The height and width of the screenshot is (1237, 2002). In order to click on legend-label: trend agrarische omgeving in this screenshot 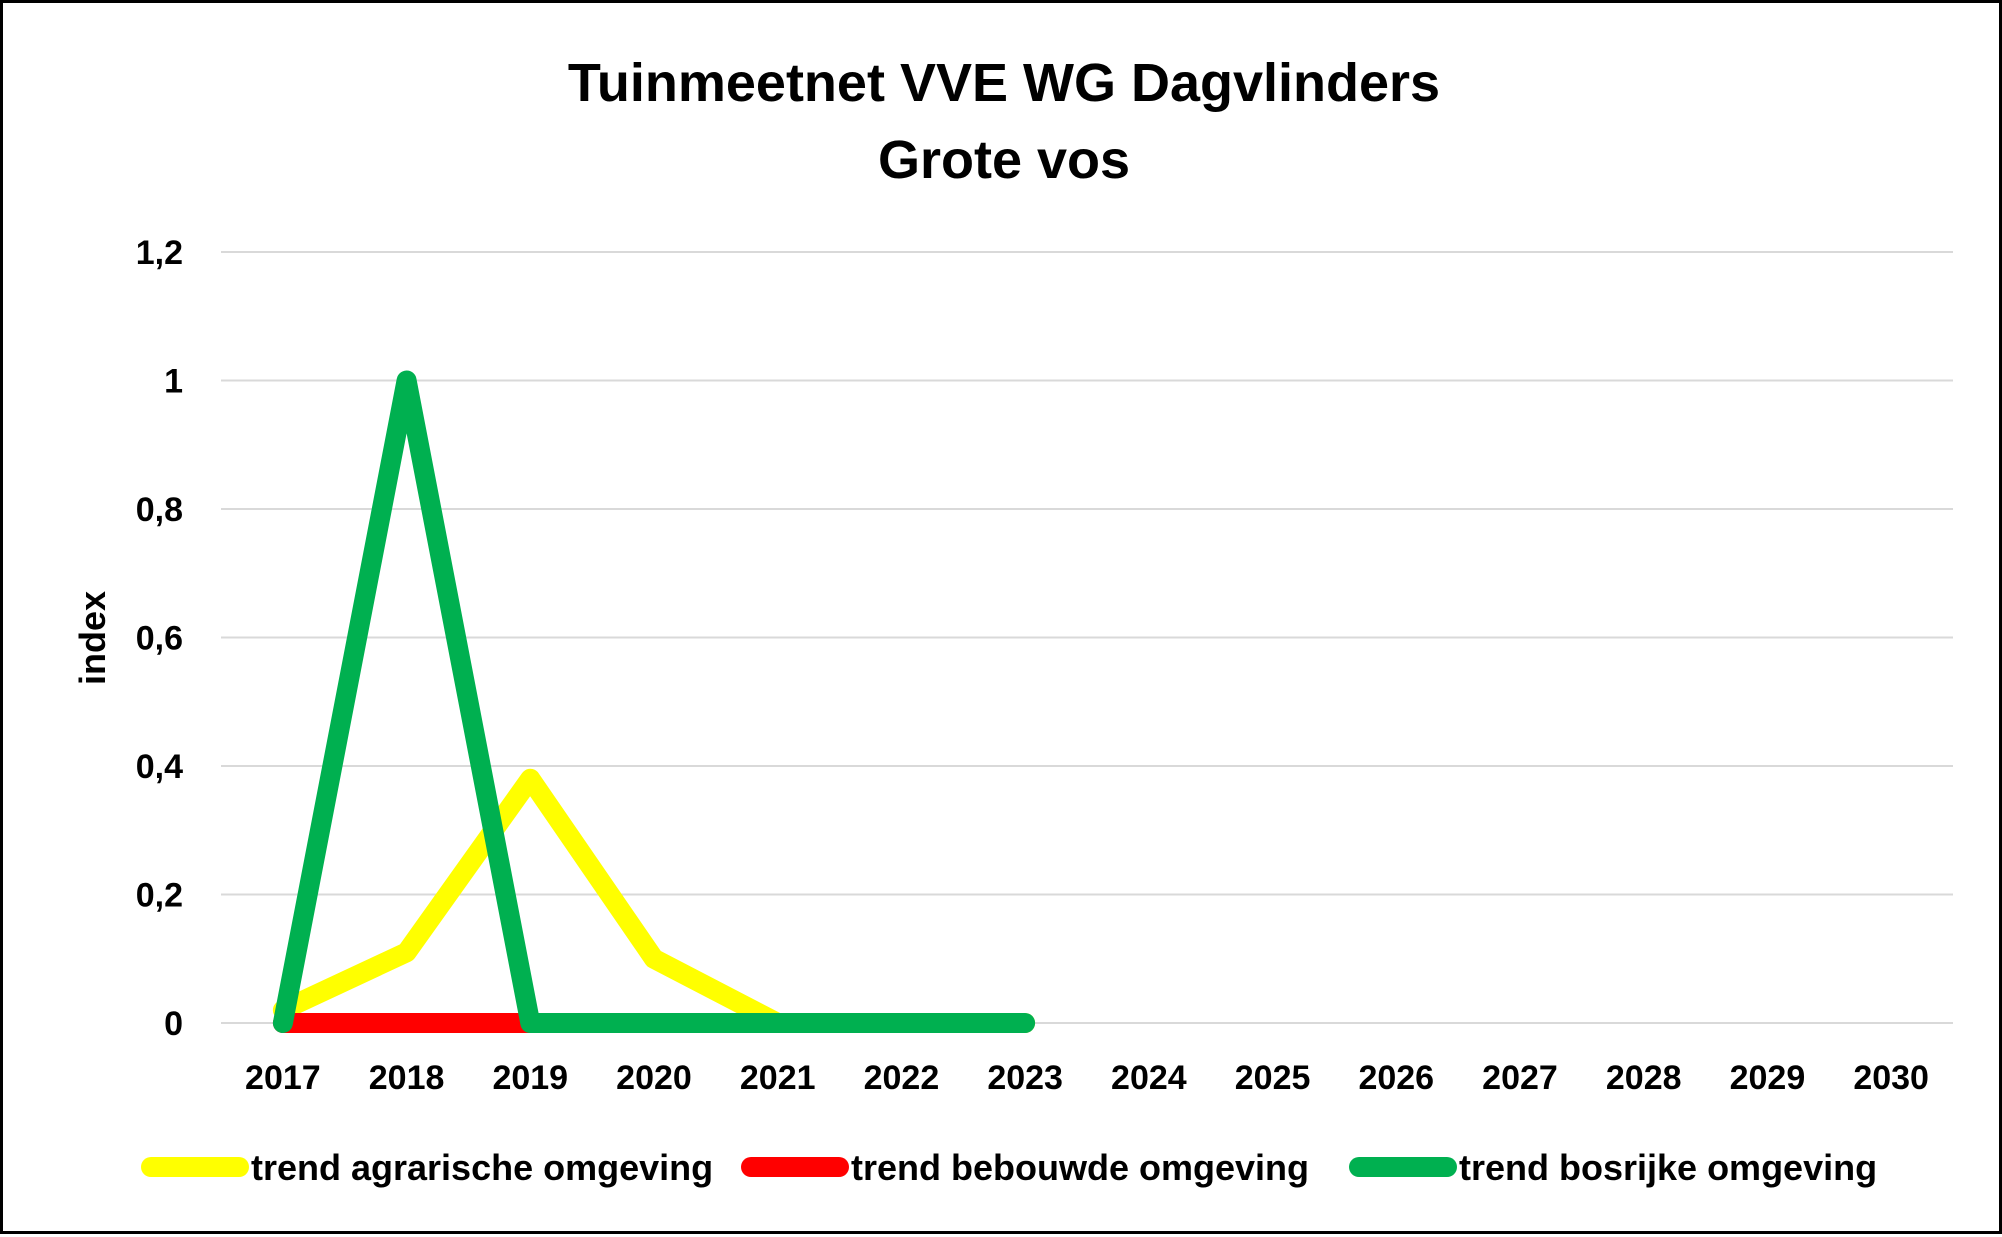, I will do `click(482, 1167)`.